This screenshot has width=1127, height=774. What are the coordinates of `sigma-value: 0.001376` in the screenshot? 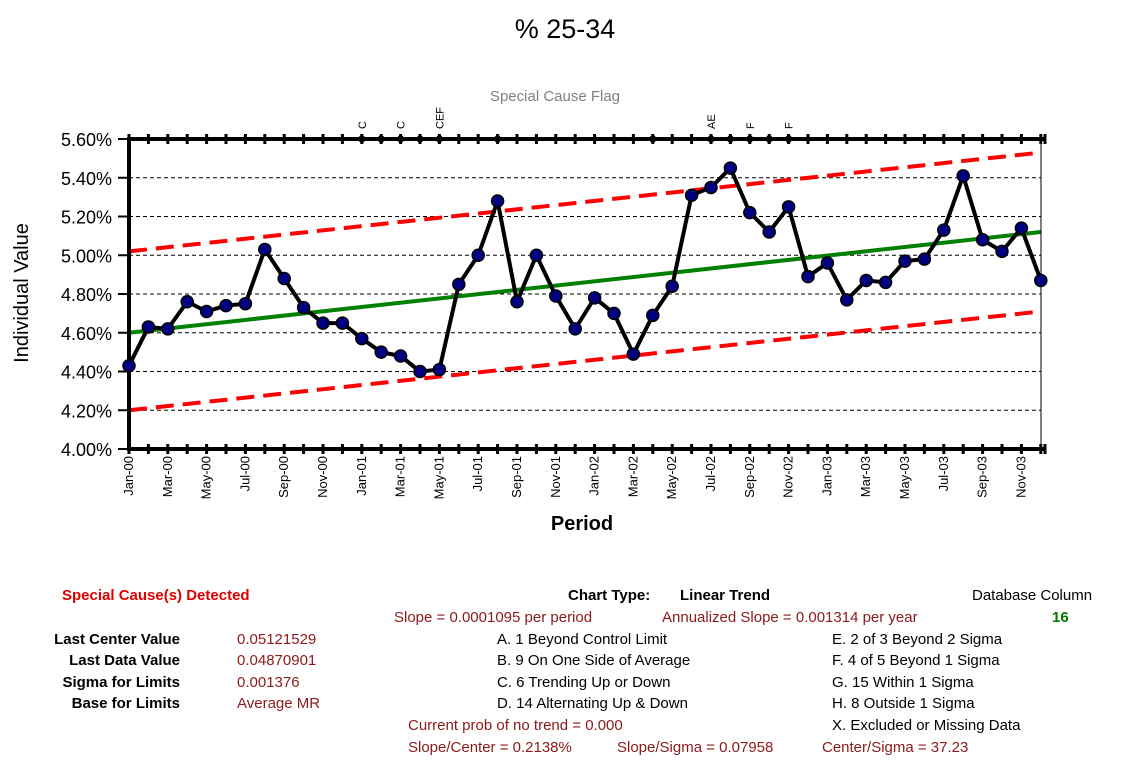 It's located at (268, 682).